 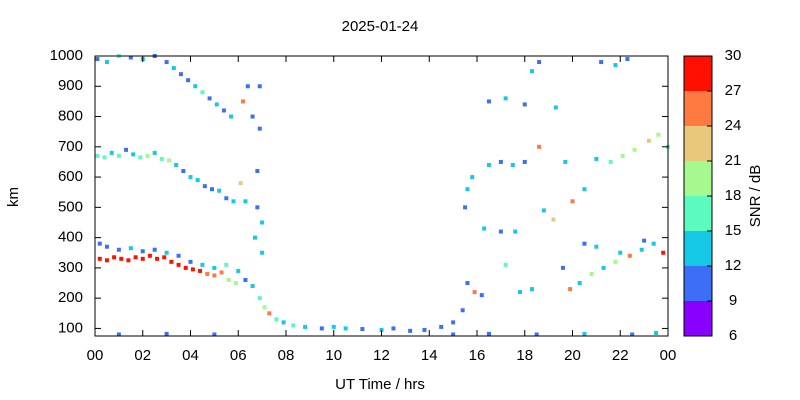 I want to click on colorbar-tick-label: 18, so click(x=733, y=195).